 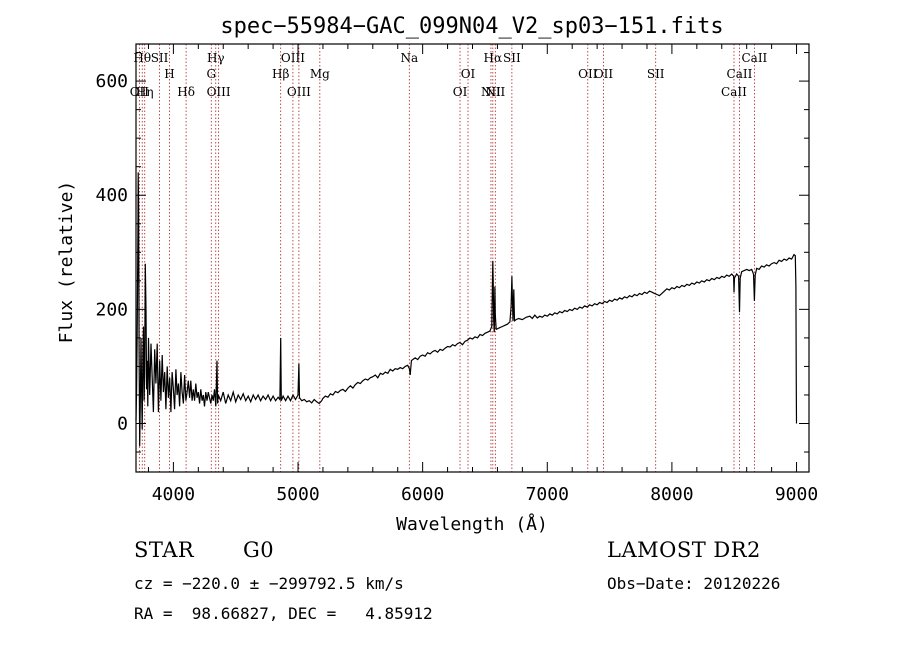 What do you see at coordinates (320, 74) in the screenshot?
I see `line-marker-label: Mg` at bounding box center [320, 74].